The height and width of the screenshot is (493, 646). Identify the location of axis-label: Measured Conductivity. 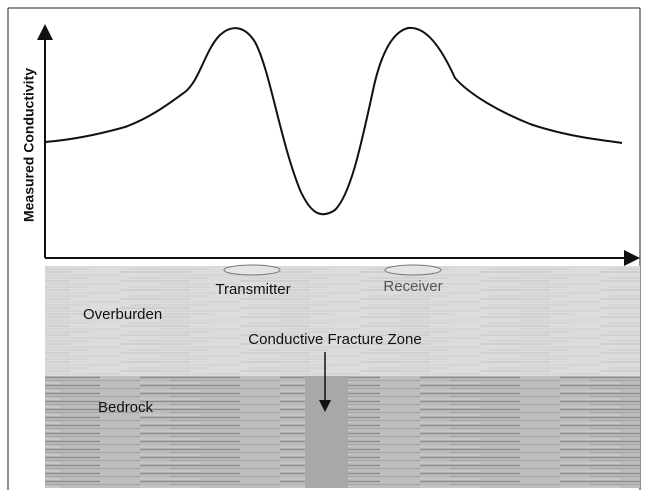
(29, 145).